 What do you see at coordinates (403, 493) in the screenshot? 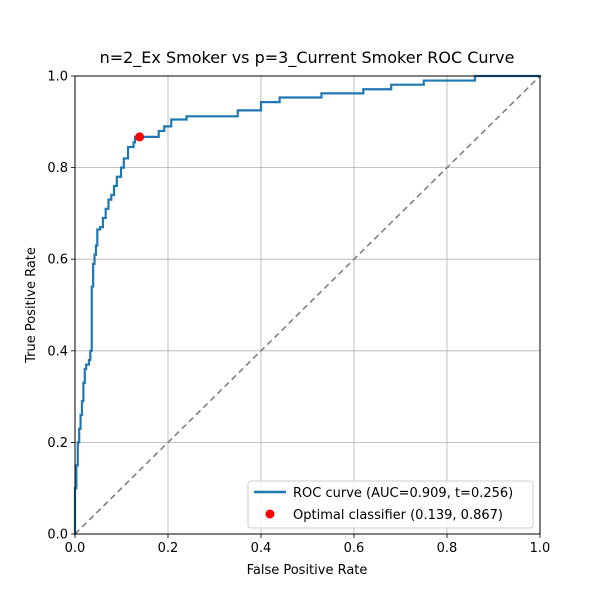
I see `legend-roc-label: ROC curve (AUC=0.909, t=0.256)` at bounding box center [403, 493].